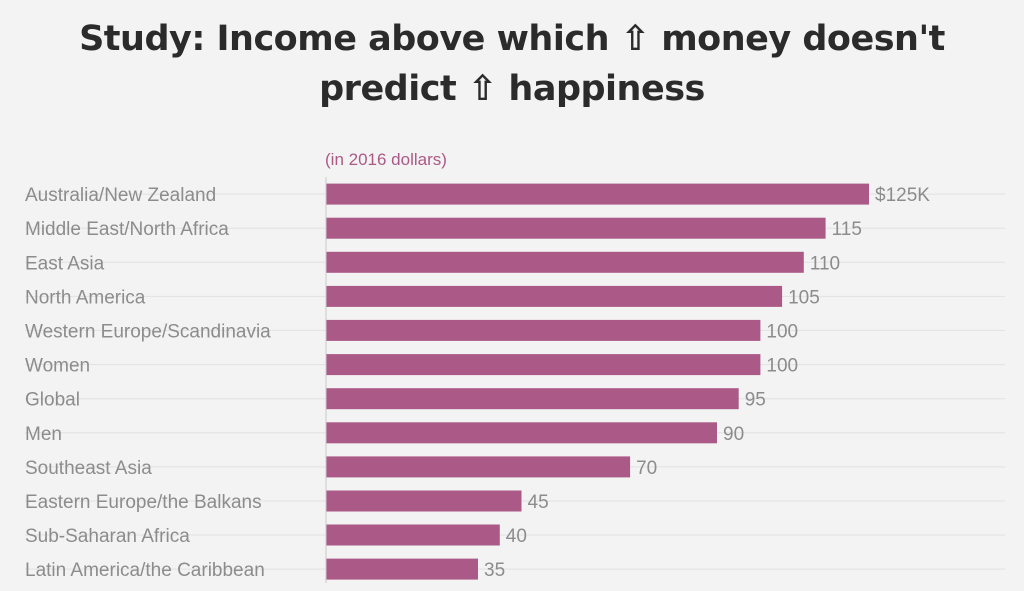 The width and height of the screenshot is (1024, 591). I want to click on chart-subtitle: (in 2016 dollars), so click(386, 159).